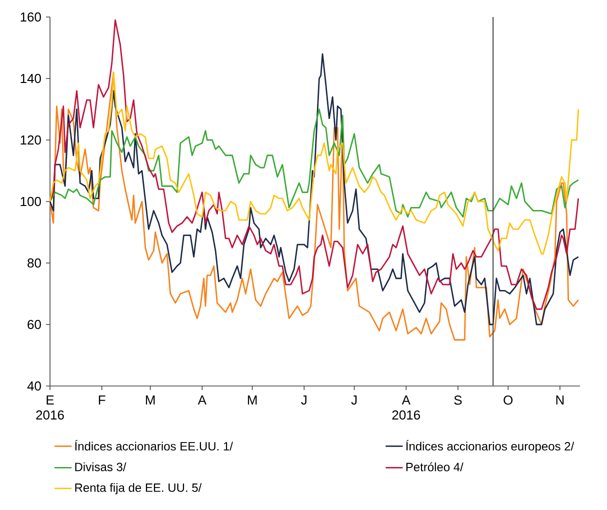 This screenshot has height=510, width=607. What do you see at coordinates (34, 263) in the screenshot?
I see `y-tick-label: 80` at bounding box center [34, 263].